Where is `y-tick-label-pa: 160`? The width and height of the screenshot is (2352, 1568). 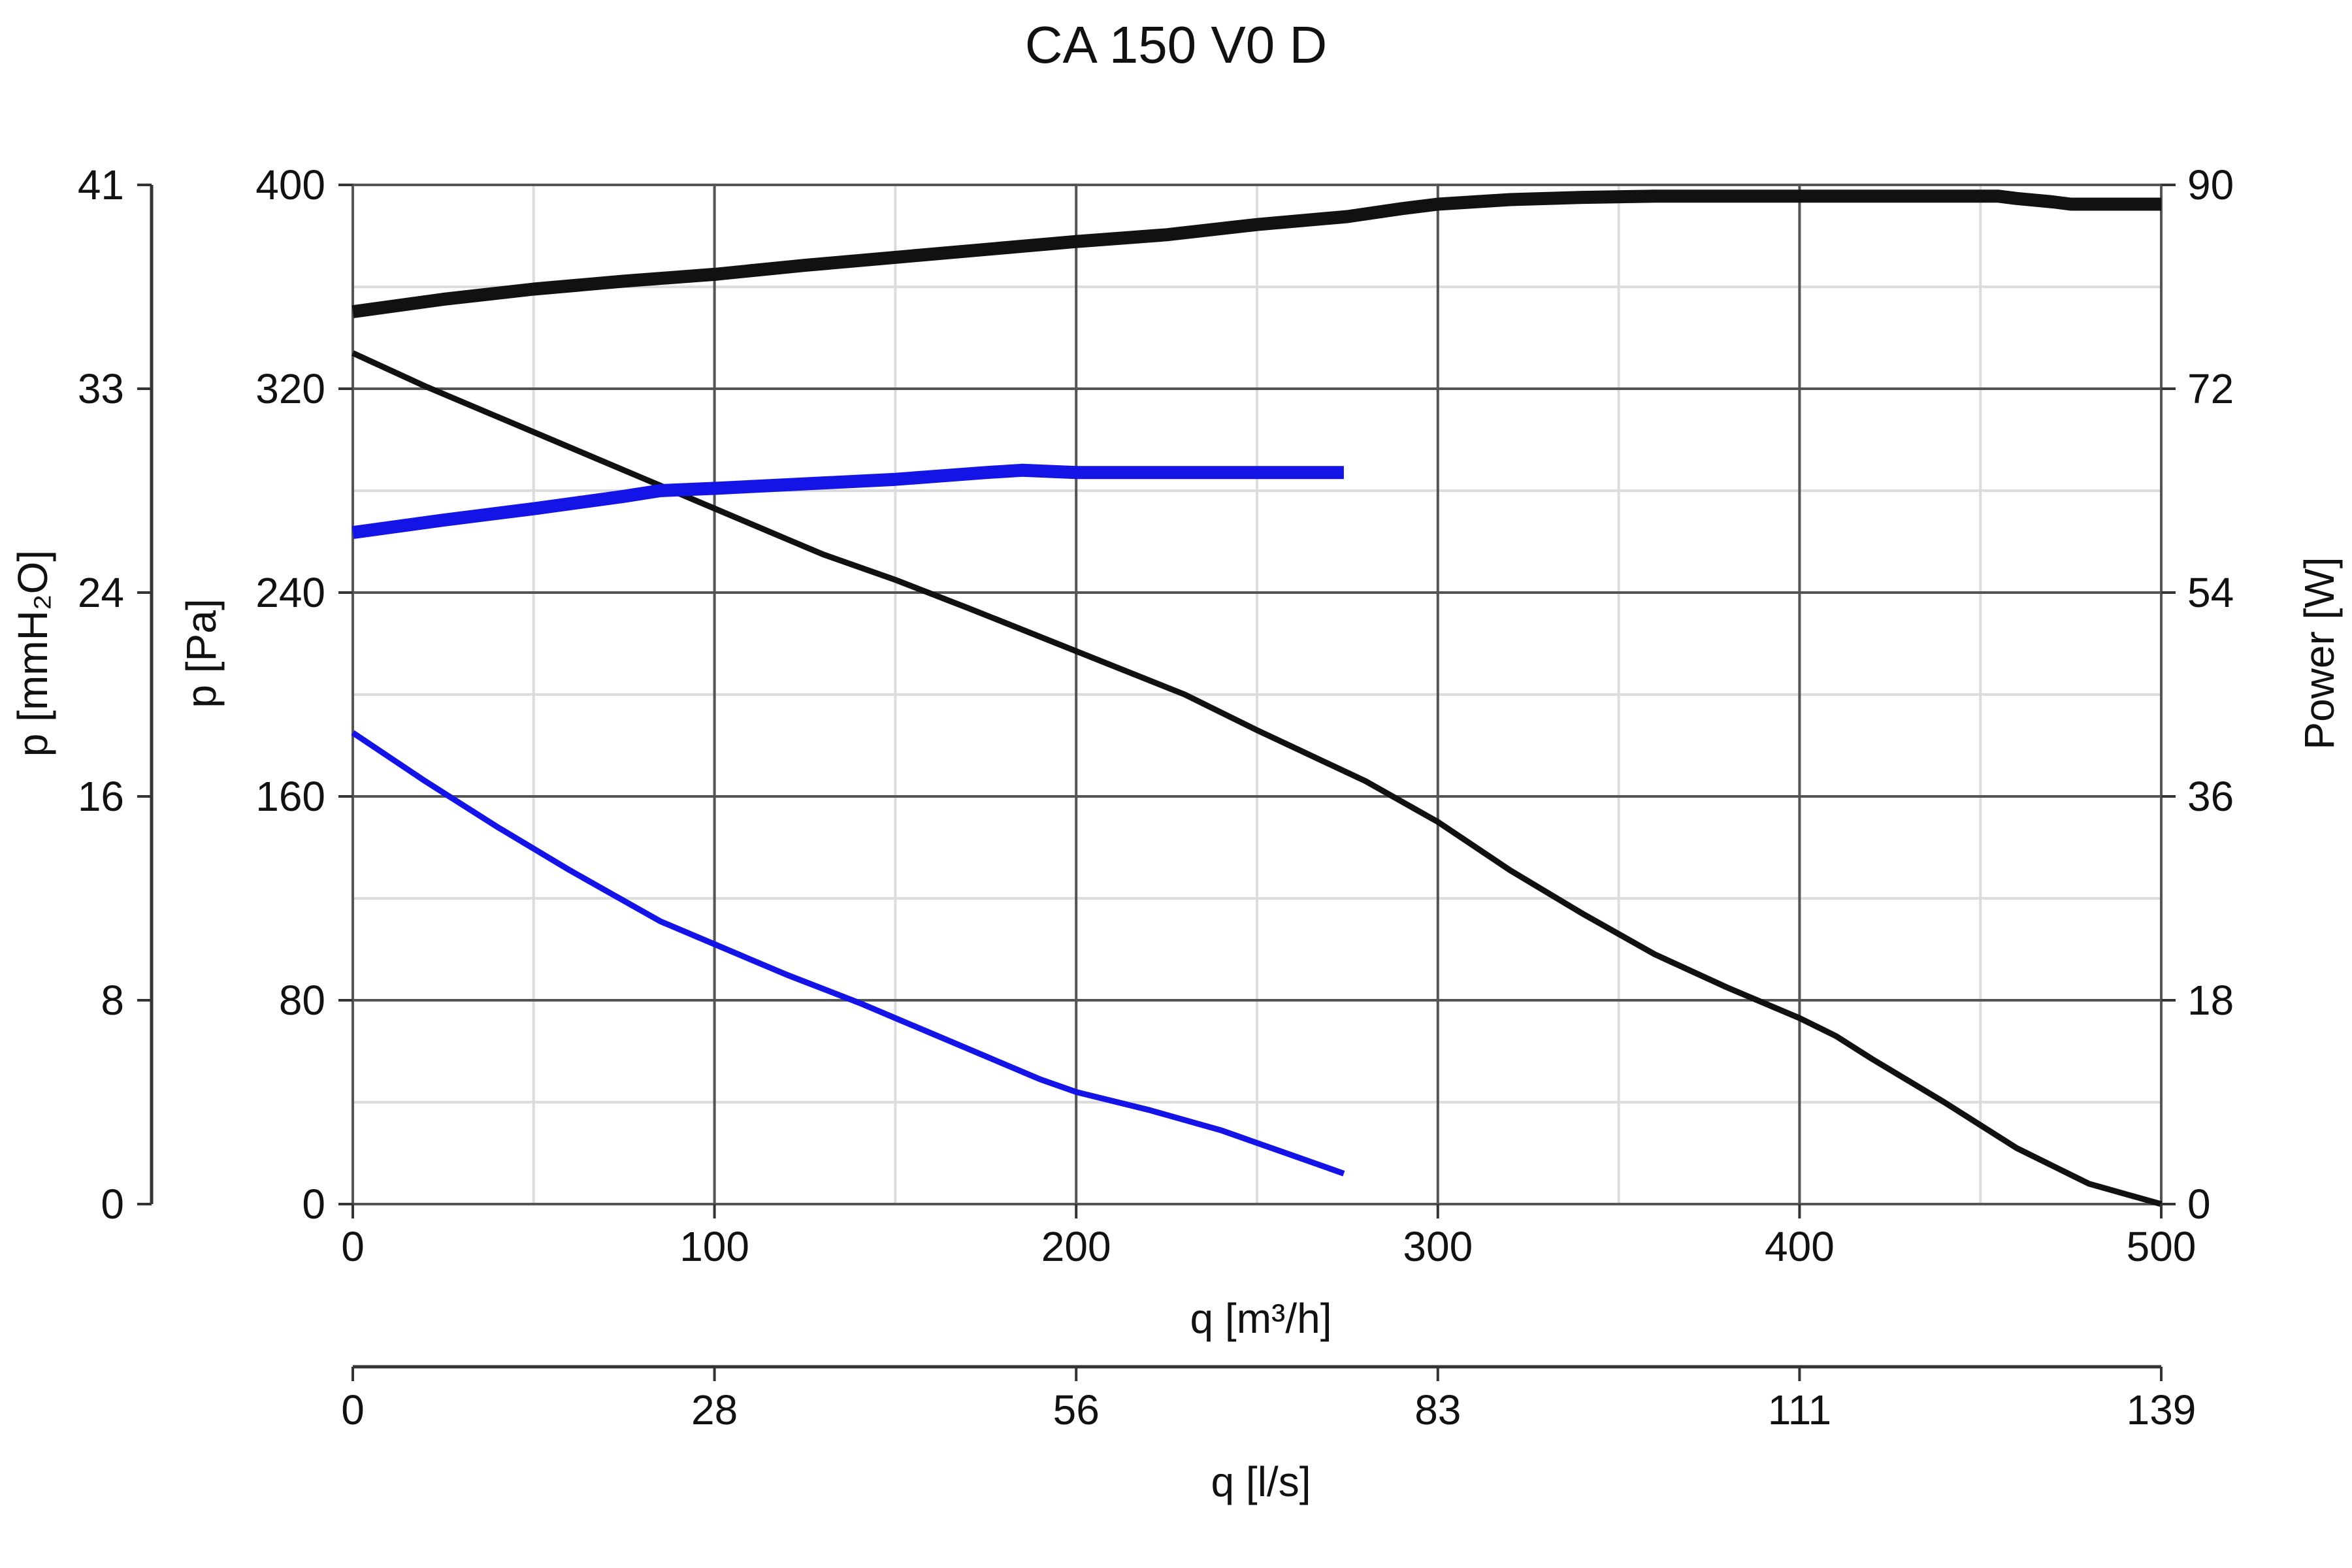
y-tick-label-pa: 160 is located at coordinates (290, 796).